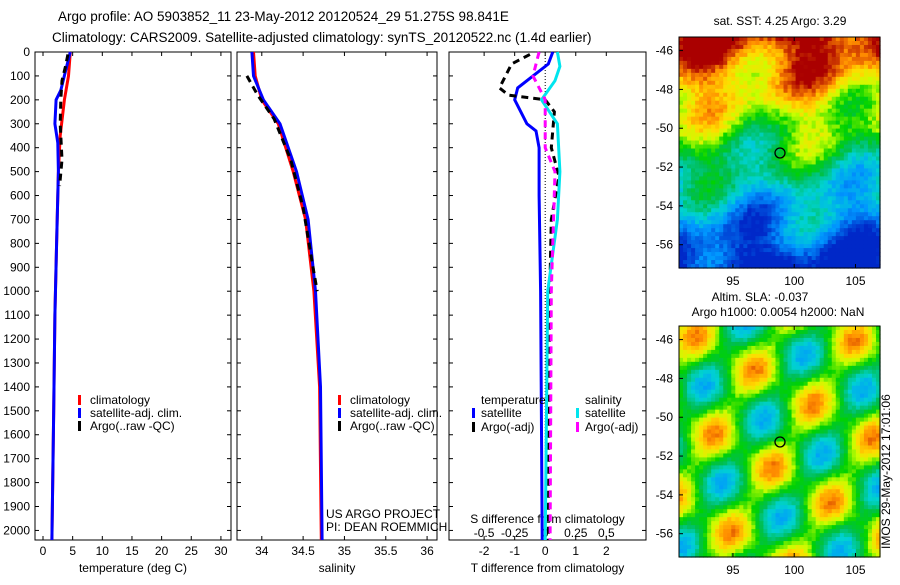  I want to click on map-x-tick-label: 105, so click(855, 281).